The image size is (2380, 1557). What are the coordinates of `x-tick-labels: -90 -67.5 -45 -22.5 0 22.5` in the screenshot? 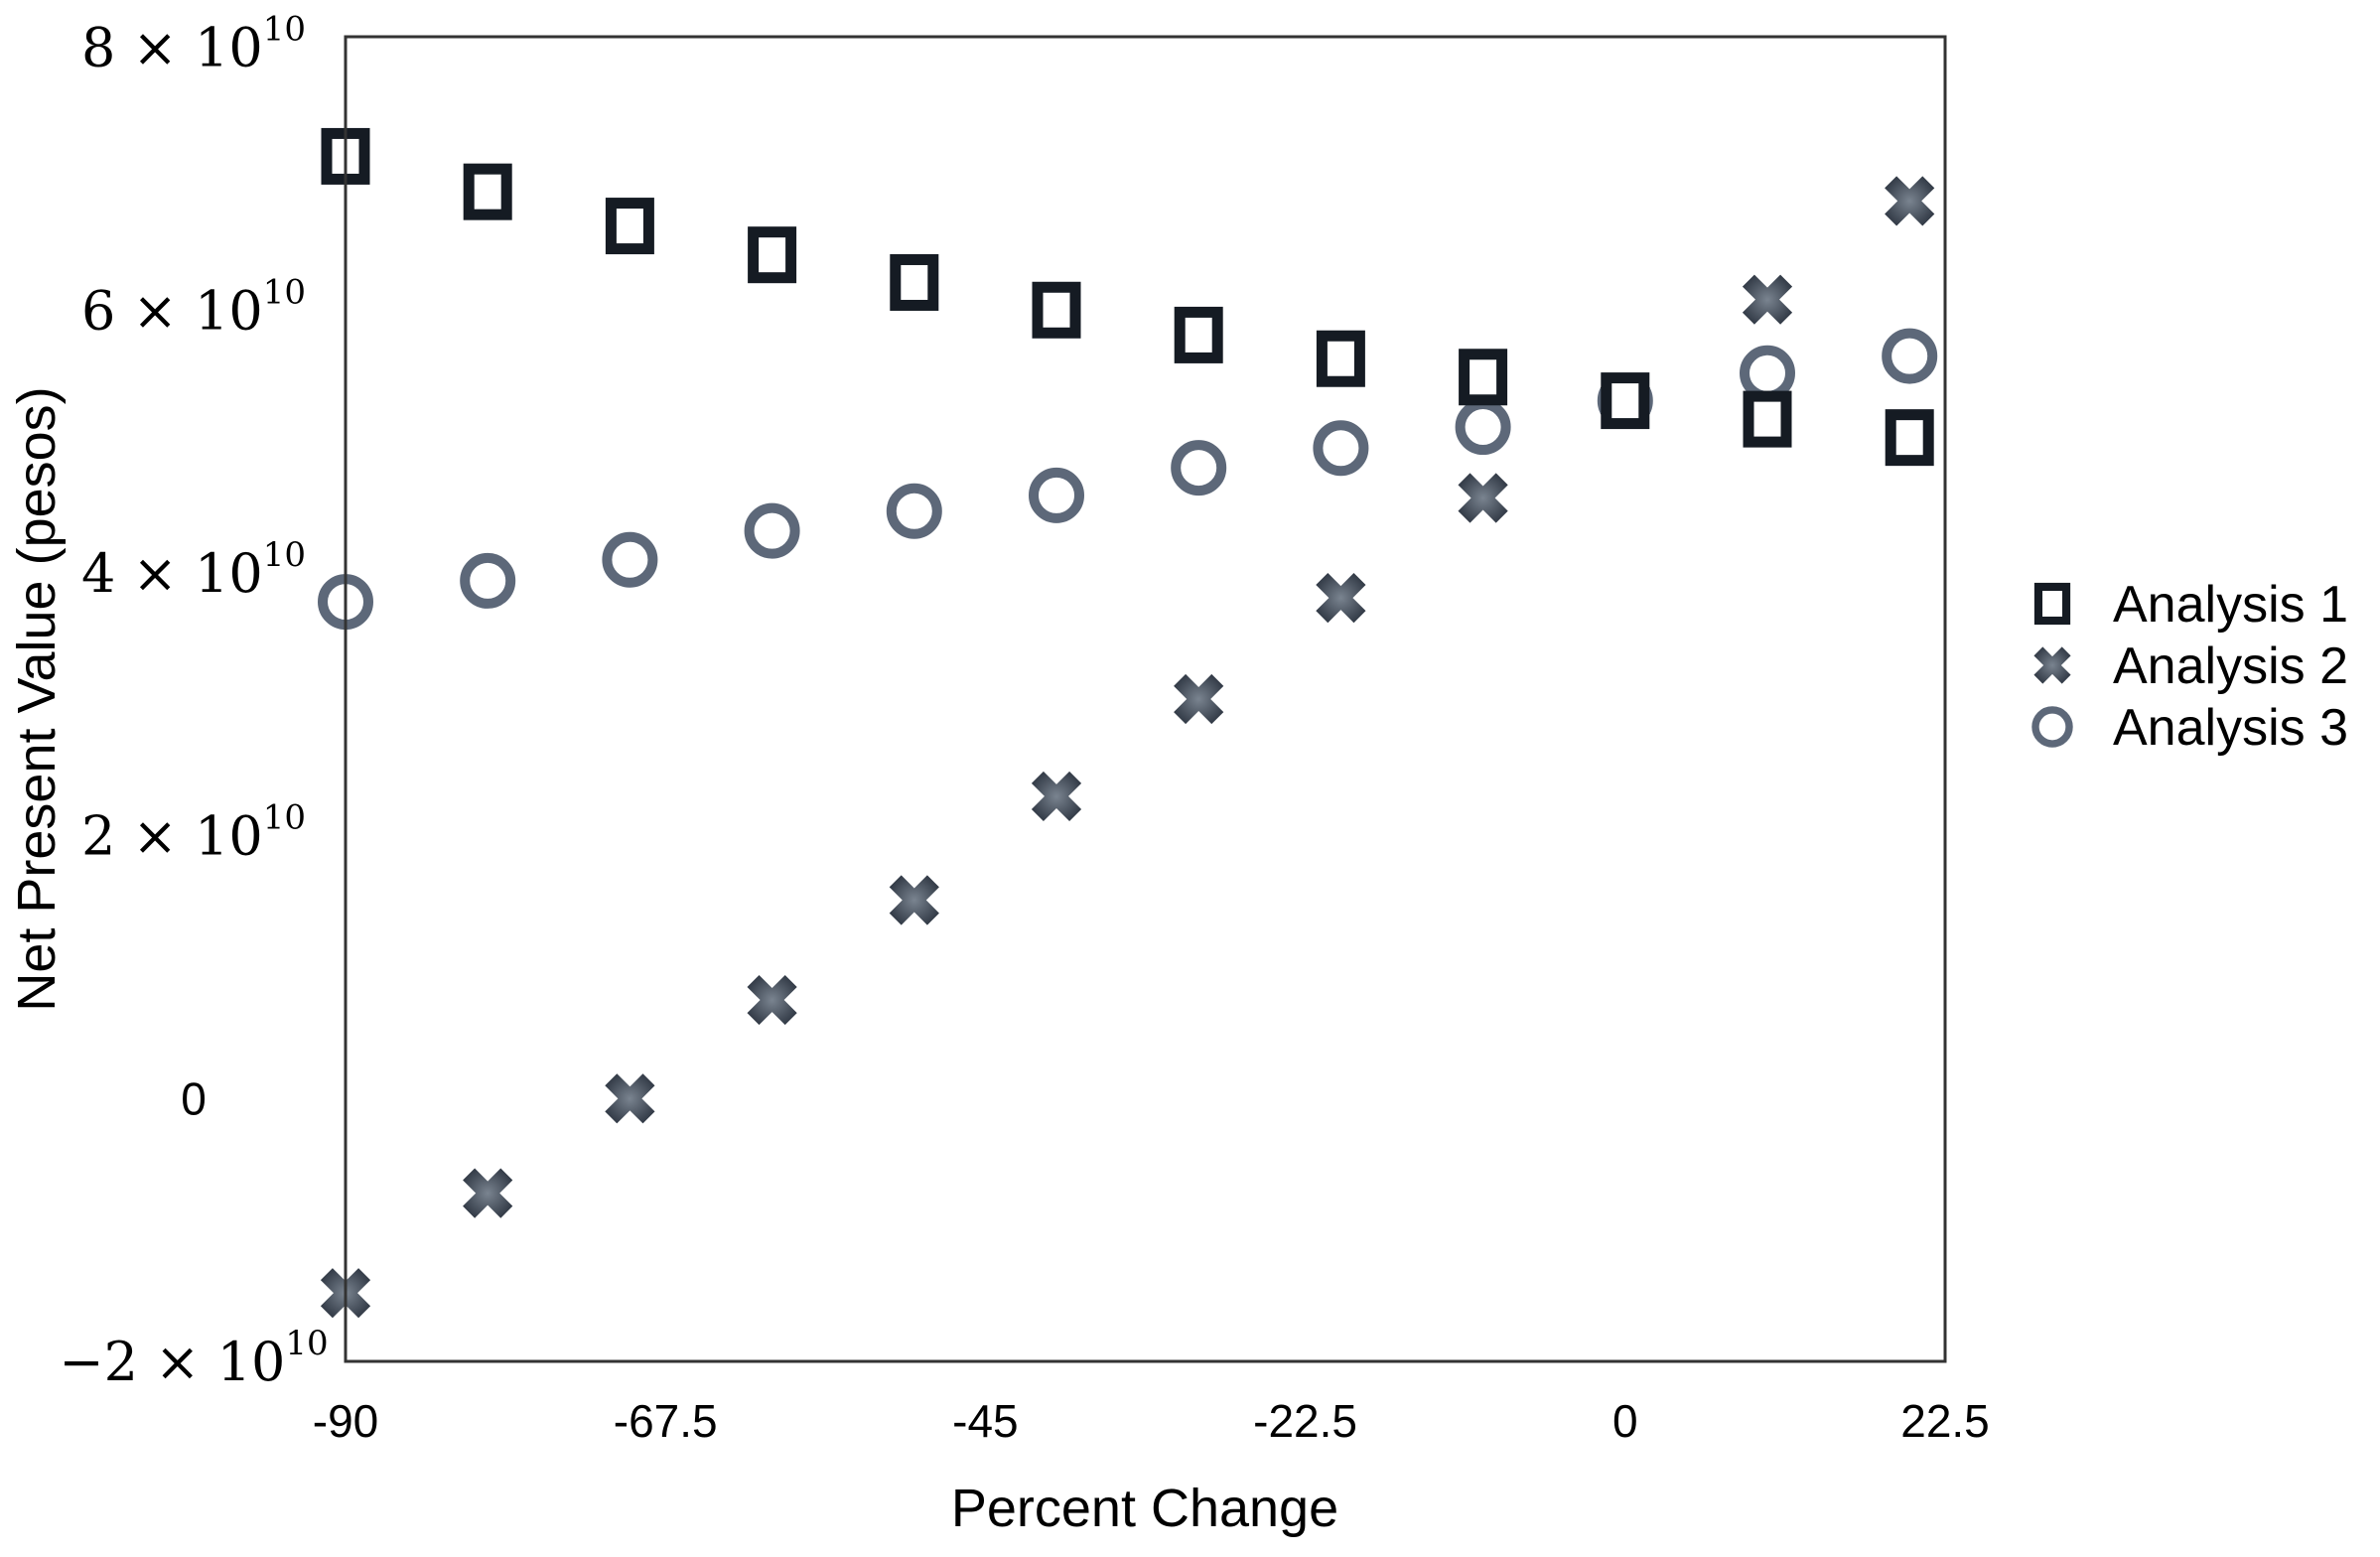 It's located at (1151, 1421).